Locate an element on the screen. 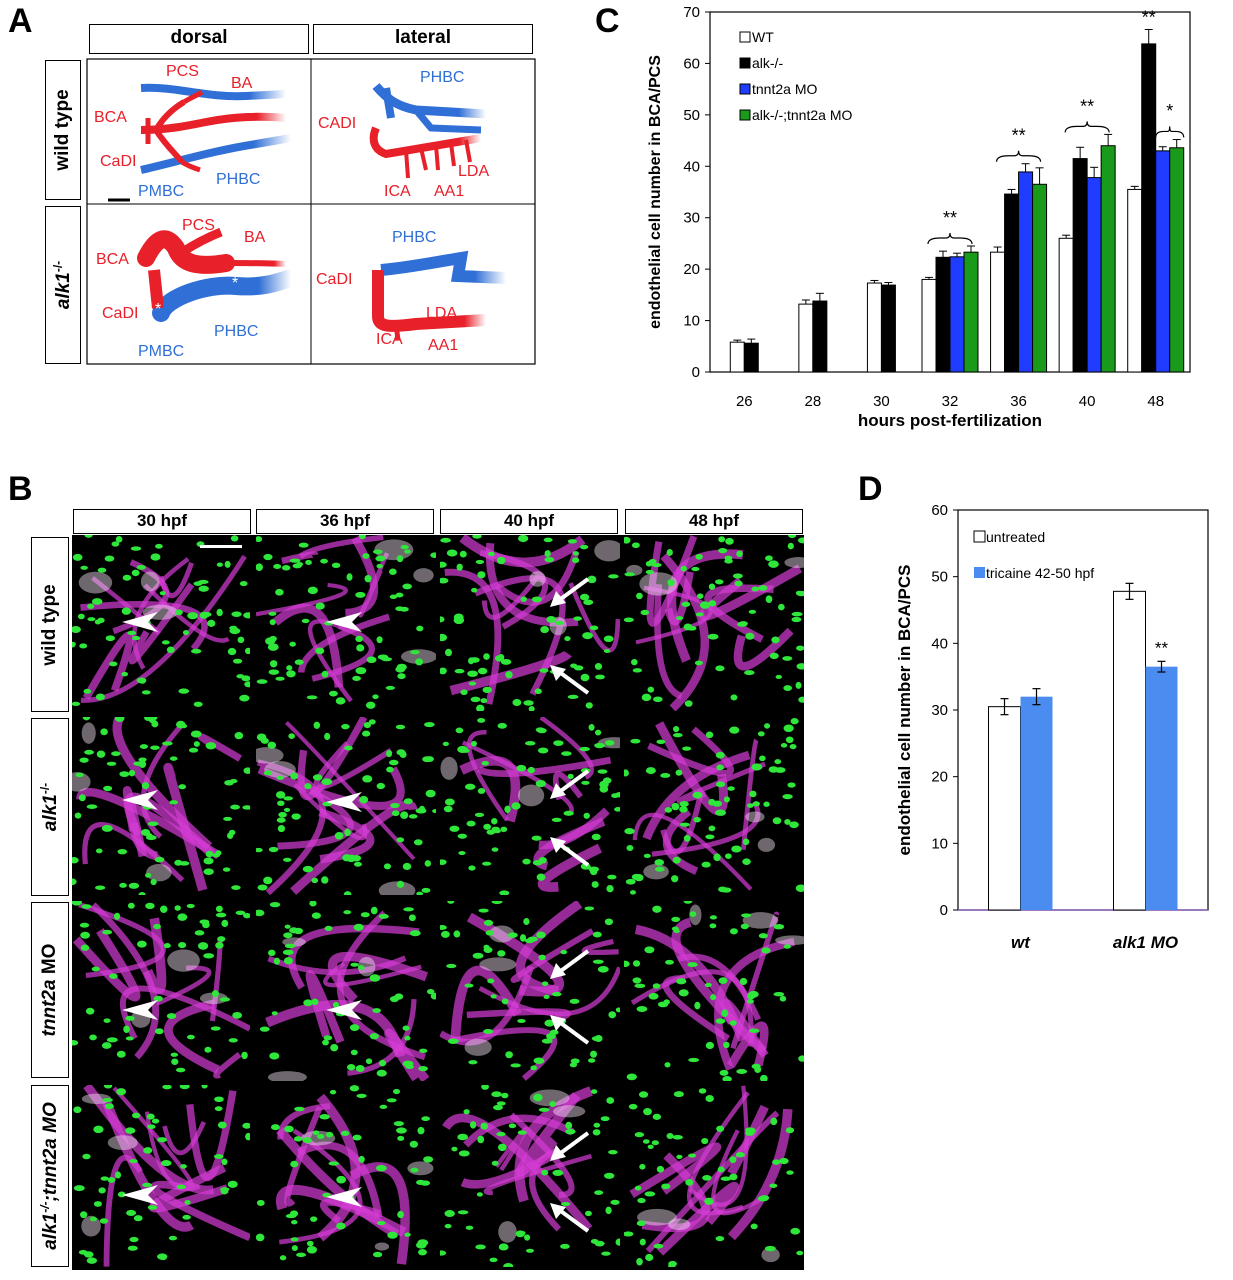  chart-c-ylabel: endothelial cell number in BCA/PCS is located at coordinates (655, 192).